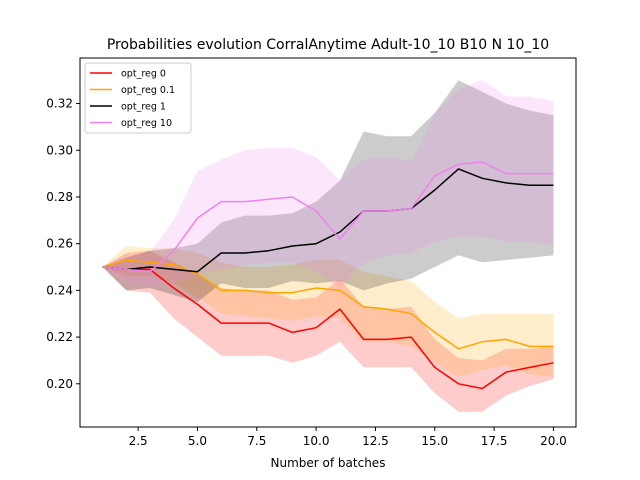  What do you see at coordinates (375, 441) in the screenshot?
I see `x-tick-label: 12.5` at bounding box center [375, 441].